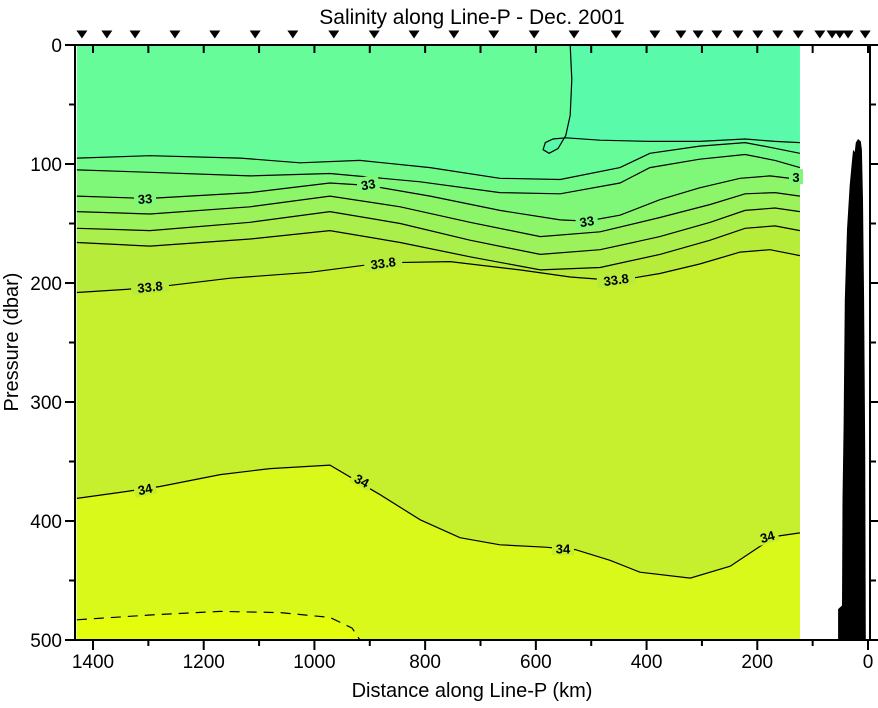 The height and width of the screenshot is (708, 878). Describe the element at coordinates (868, 662) in the screenshot. I see `x-tick-label: 0` at that location.